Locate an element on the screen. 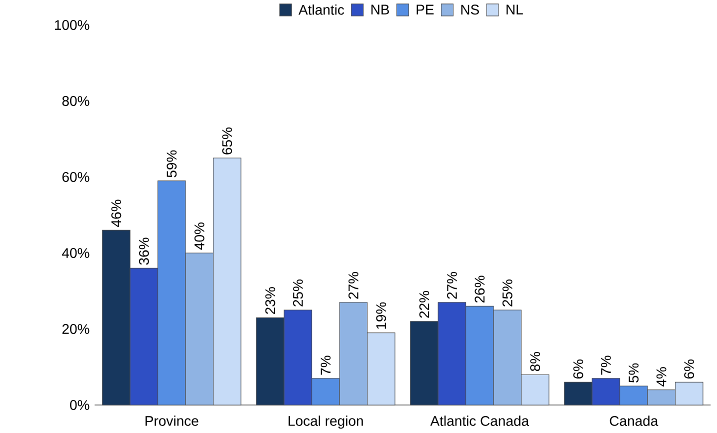 This screenshot has height=433, width=717. data-label: 19% is located at coordinates (381, 315).